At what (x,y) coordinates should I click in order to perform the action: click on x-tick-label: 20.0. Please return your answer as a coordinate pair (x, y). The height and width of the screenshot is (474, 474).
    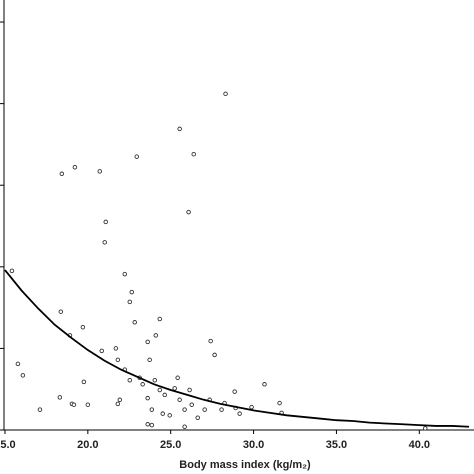
    Looking at the image, I should click on (87, 445).